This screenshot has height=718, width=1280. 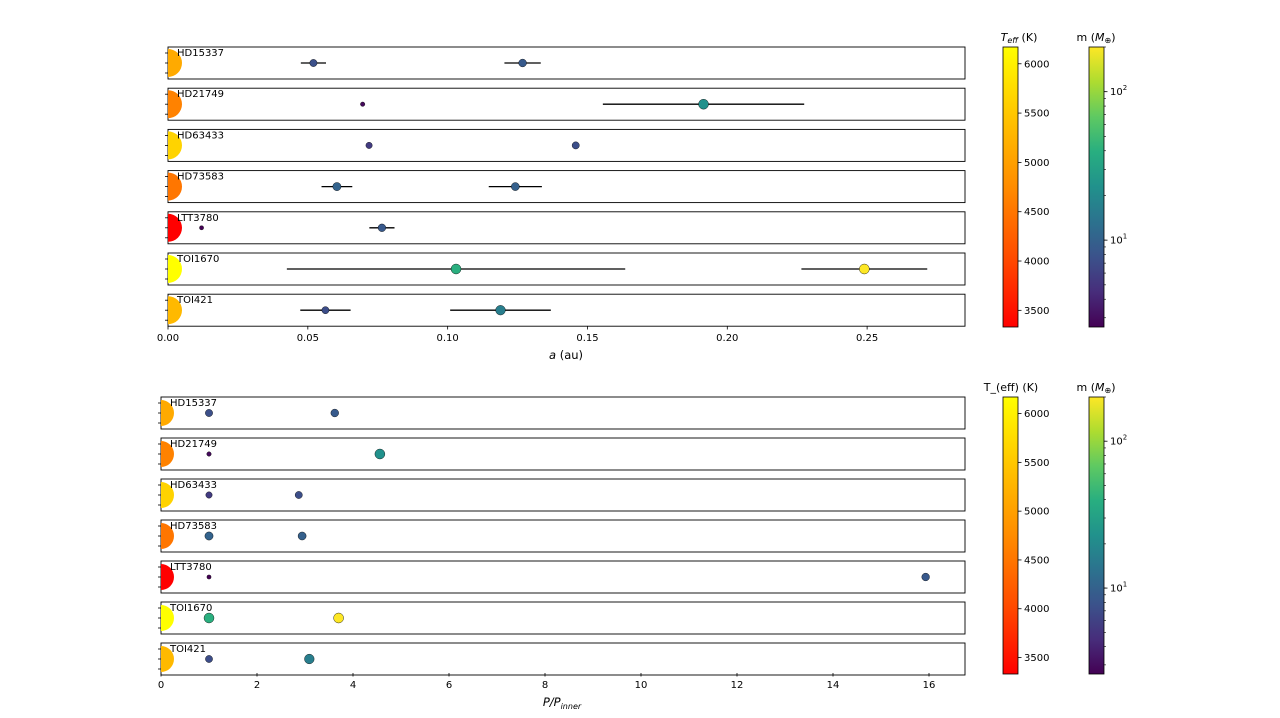 I want to click on system-hd73583: HD73583, so click(x=562, y=536).